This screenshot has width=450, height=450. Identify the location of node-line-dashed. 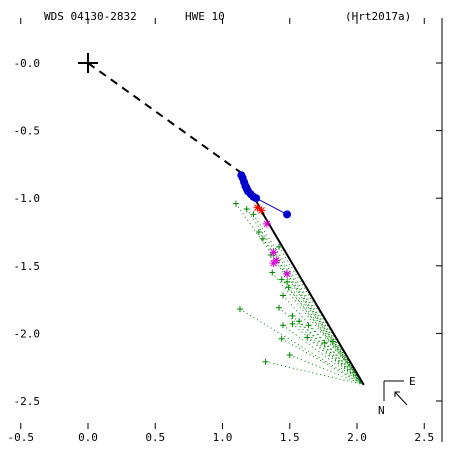
(165, 118).